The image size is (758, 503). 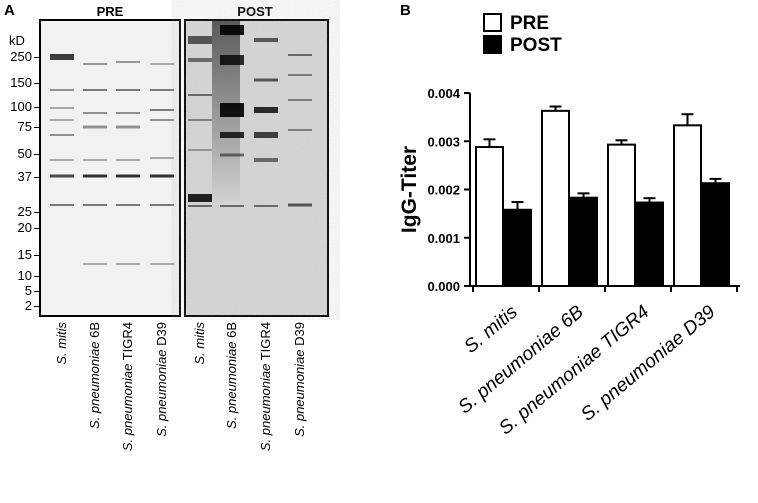 I want to click on marker-label-2: 2, so click(x=28, y=305).